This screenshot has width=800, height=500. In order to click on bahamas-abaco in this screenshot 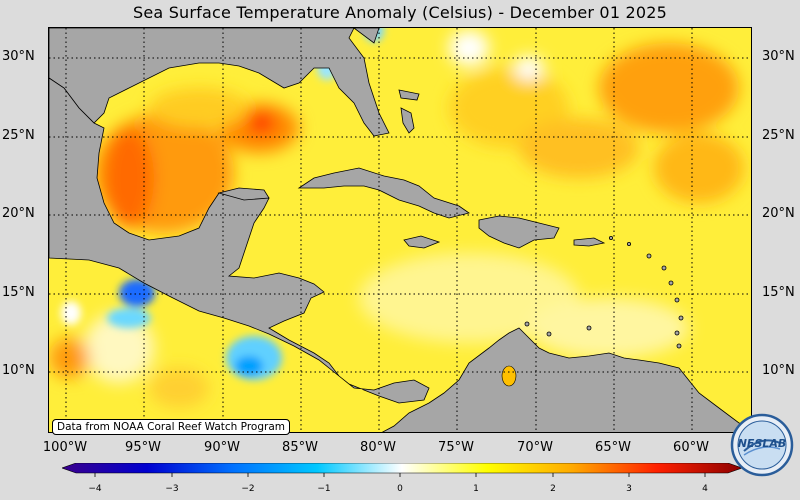, I will do `click(409, 95)`.